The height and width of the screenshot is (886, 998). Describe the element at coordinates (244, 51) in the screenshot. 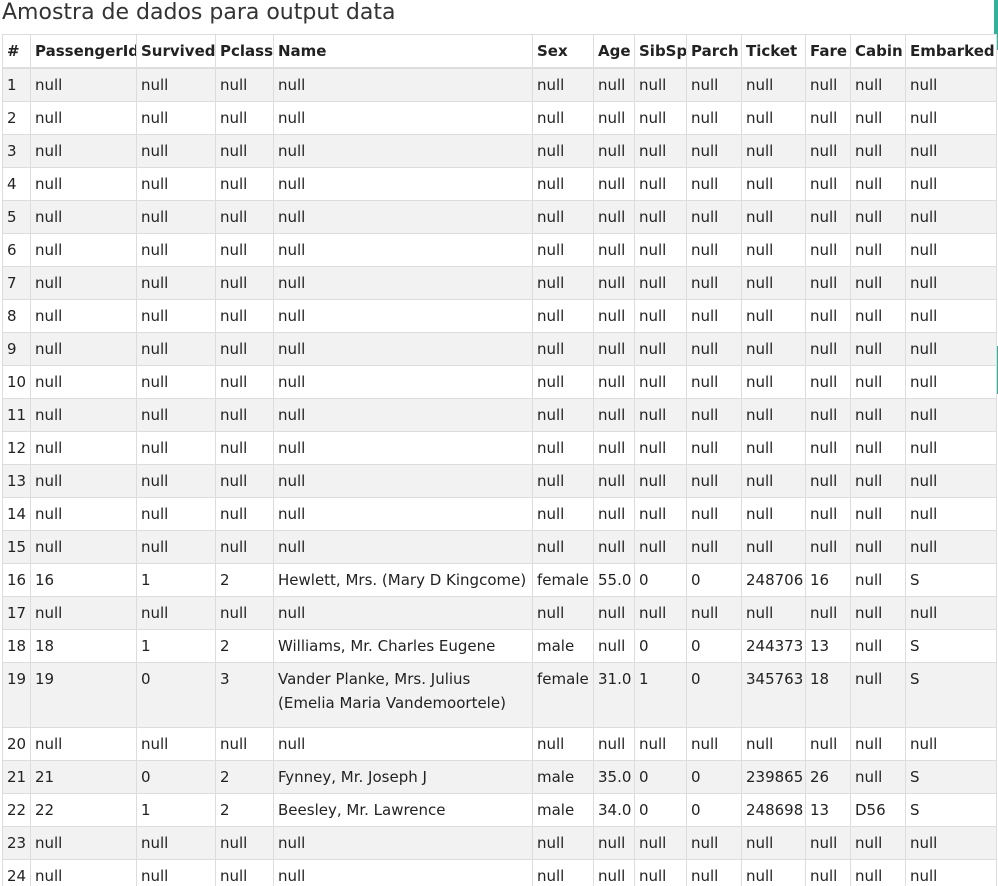

I see `column-header-pclass: Pclass` at that location.